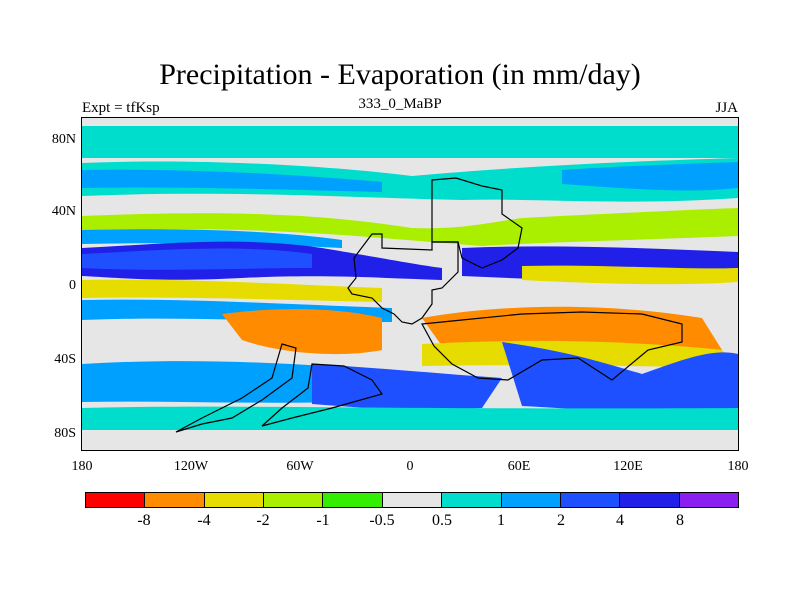 The height and width of the screenshot is (600, 800). What do you see at coordinates (63, 211) in the screenshot?
I see `lat-tick: 40N` at bounding box center [63, 211].